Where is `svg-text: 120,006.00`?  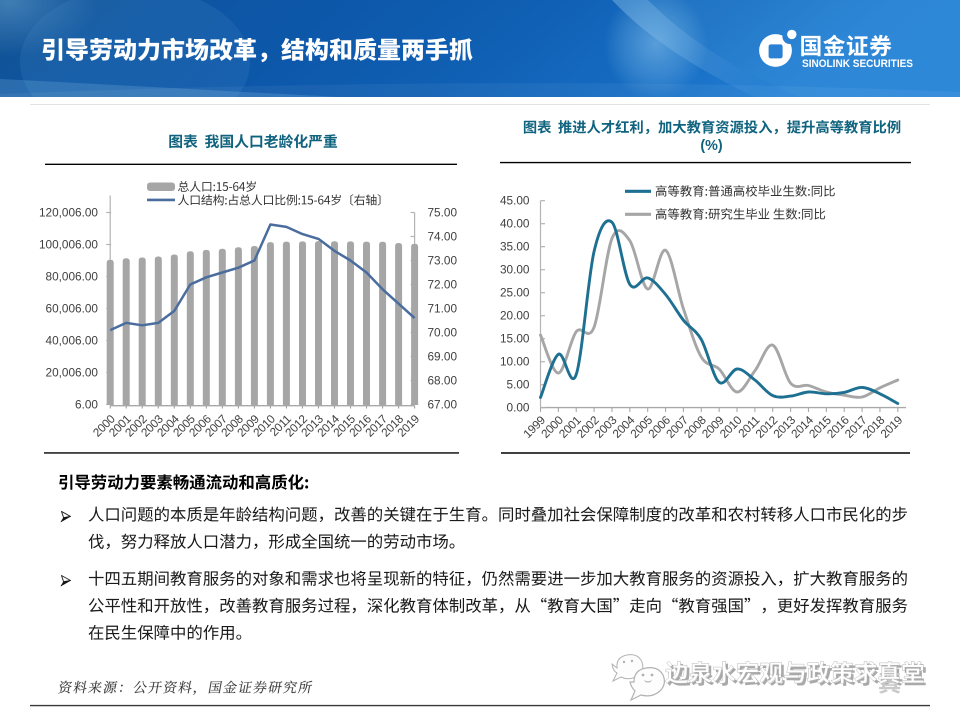 svg-text: 120,006.00 is located at coordinates (68, 213).